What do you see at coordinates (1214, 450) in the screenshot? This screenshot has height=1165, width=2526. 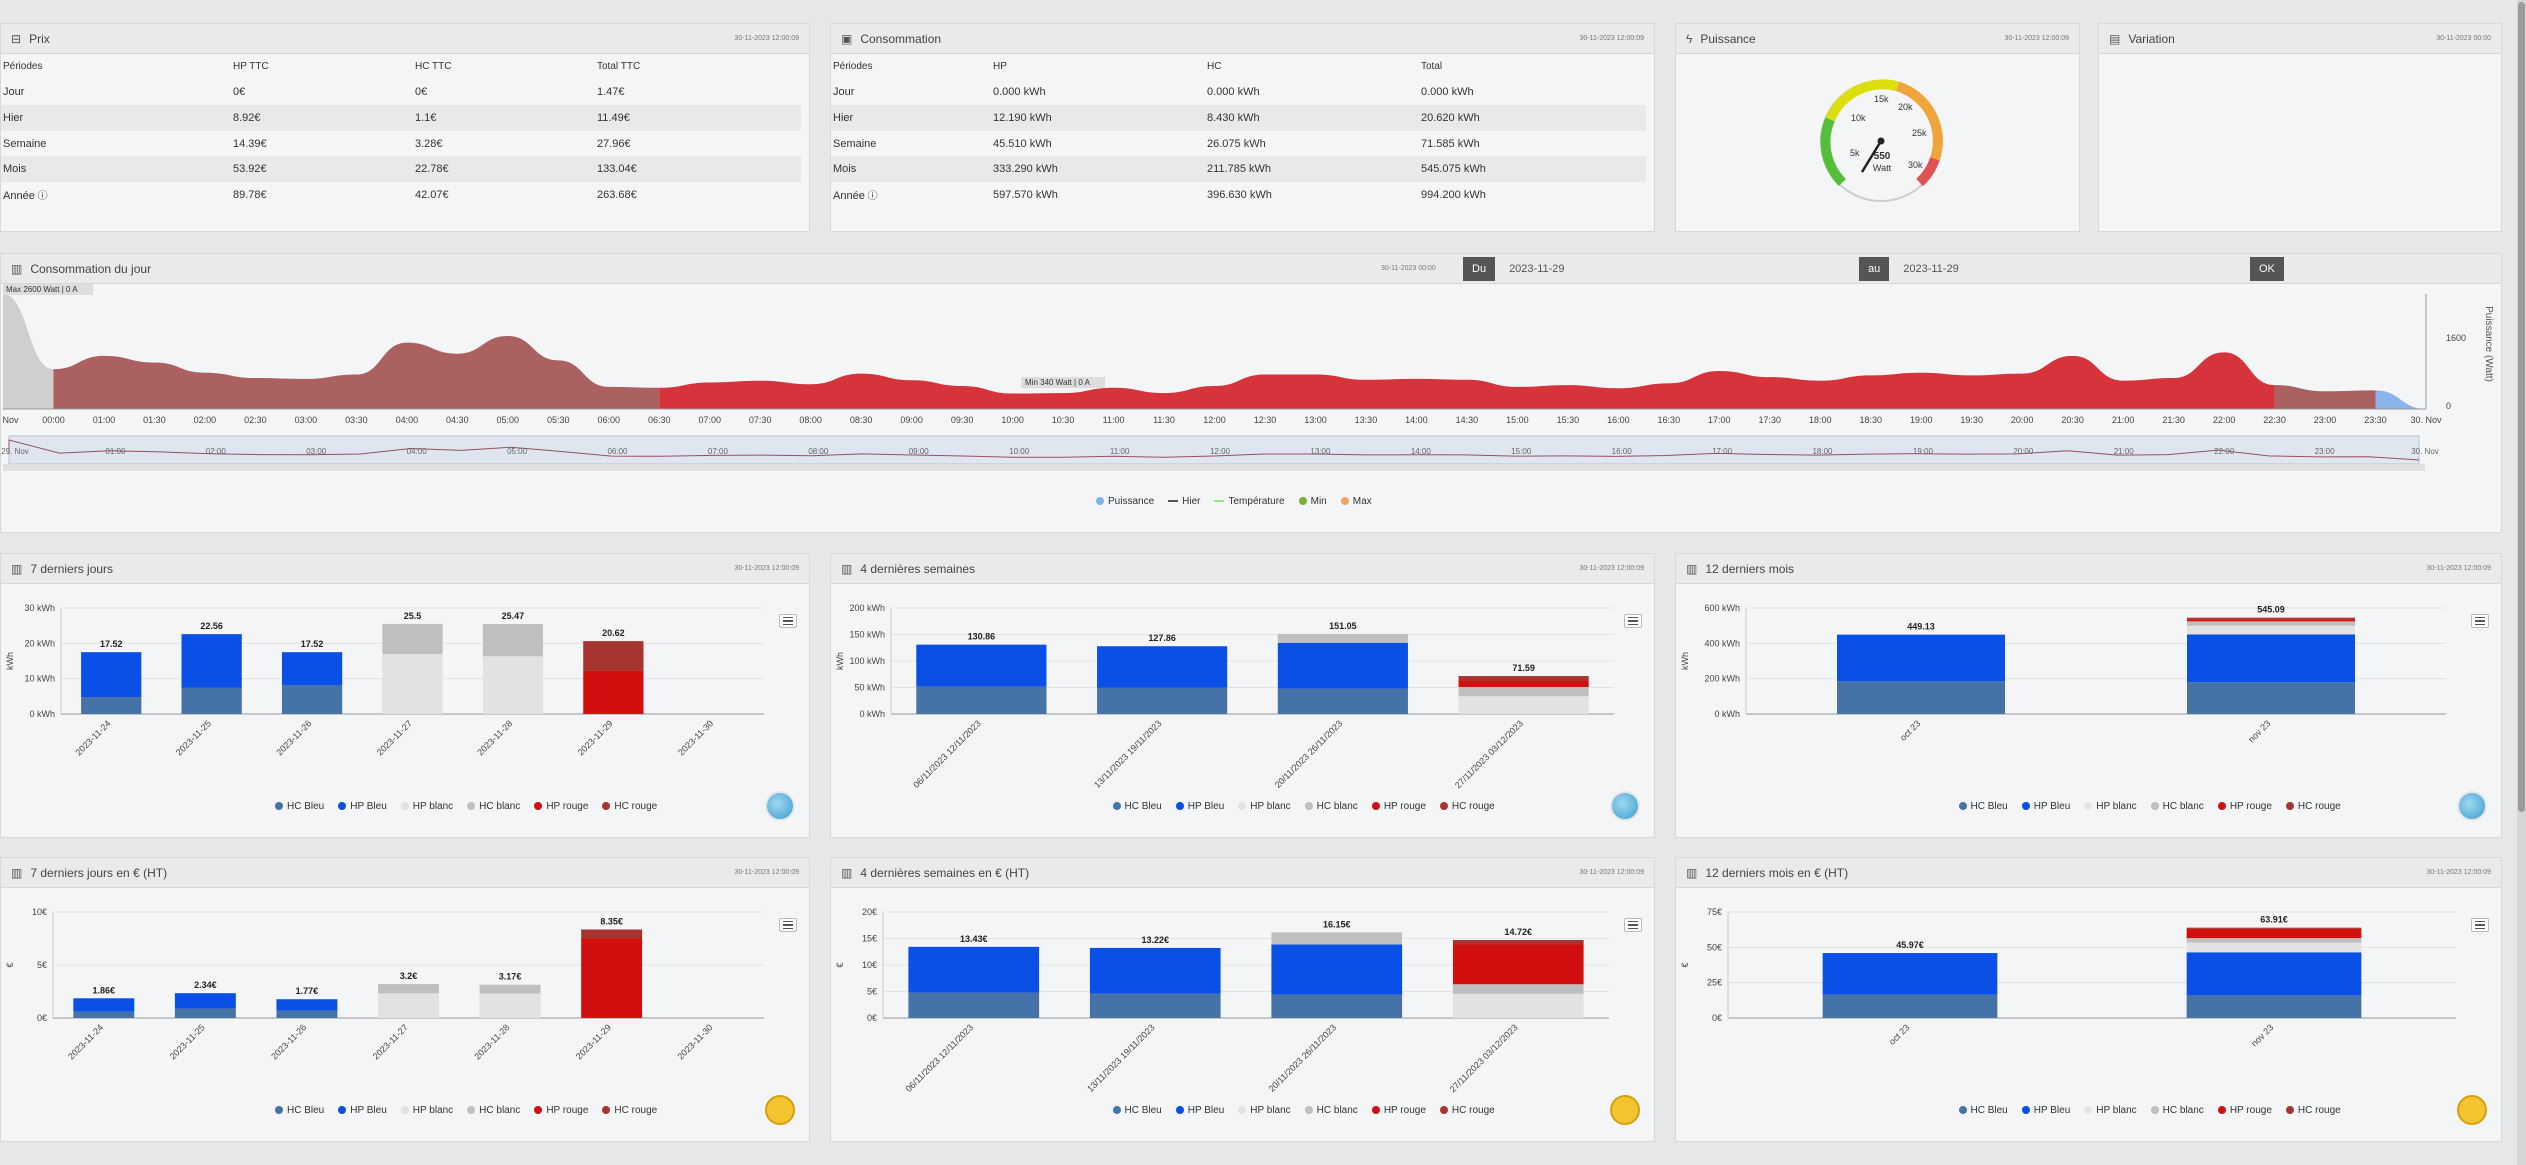 I see `navigator-mask` at bounding box center [1214, 450].